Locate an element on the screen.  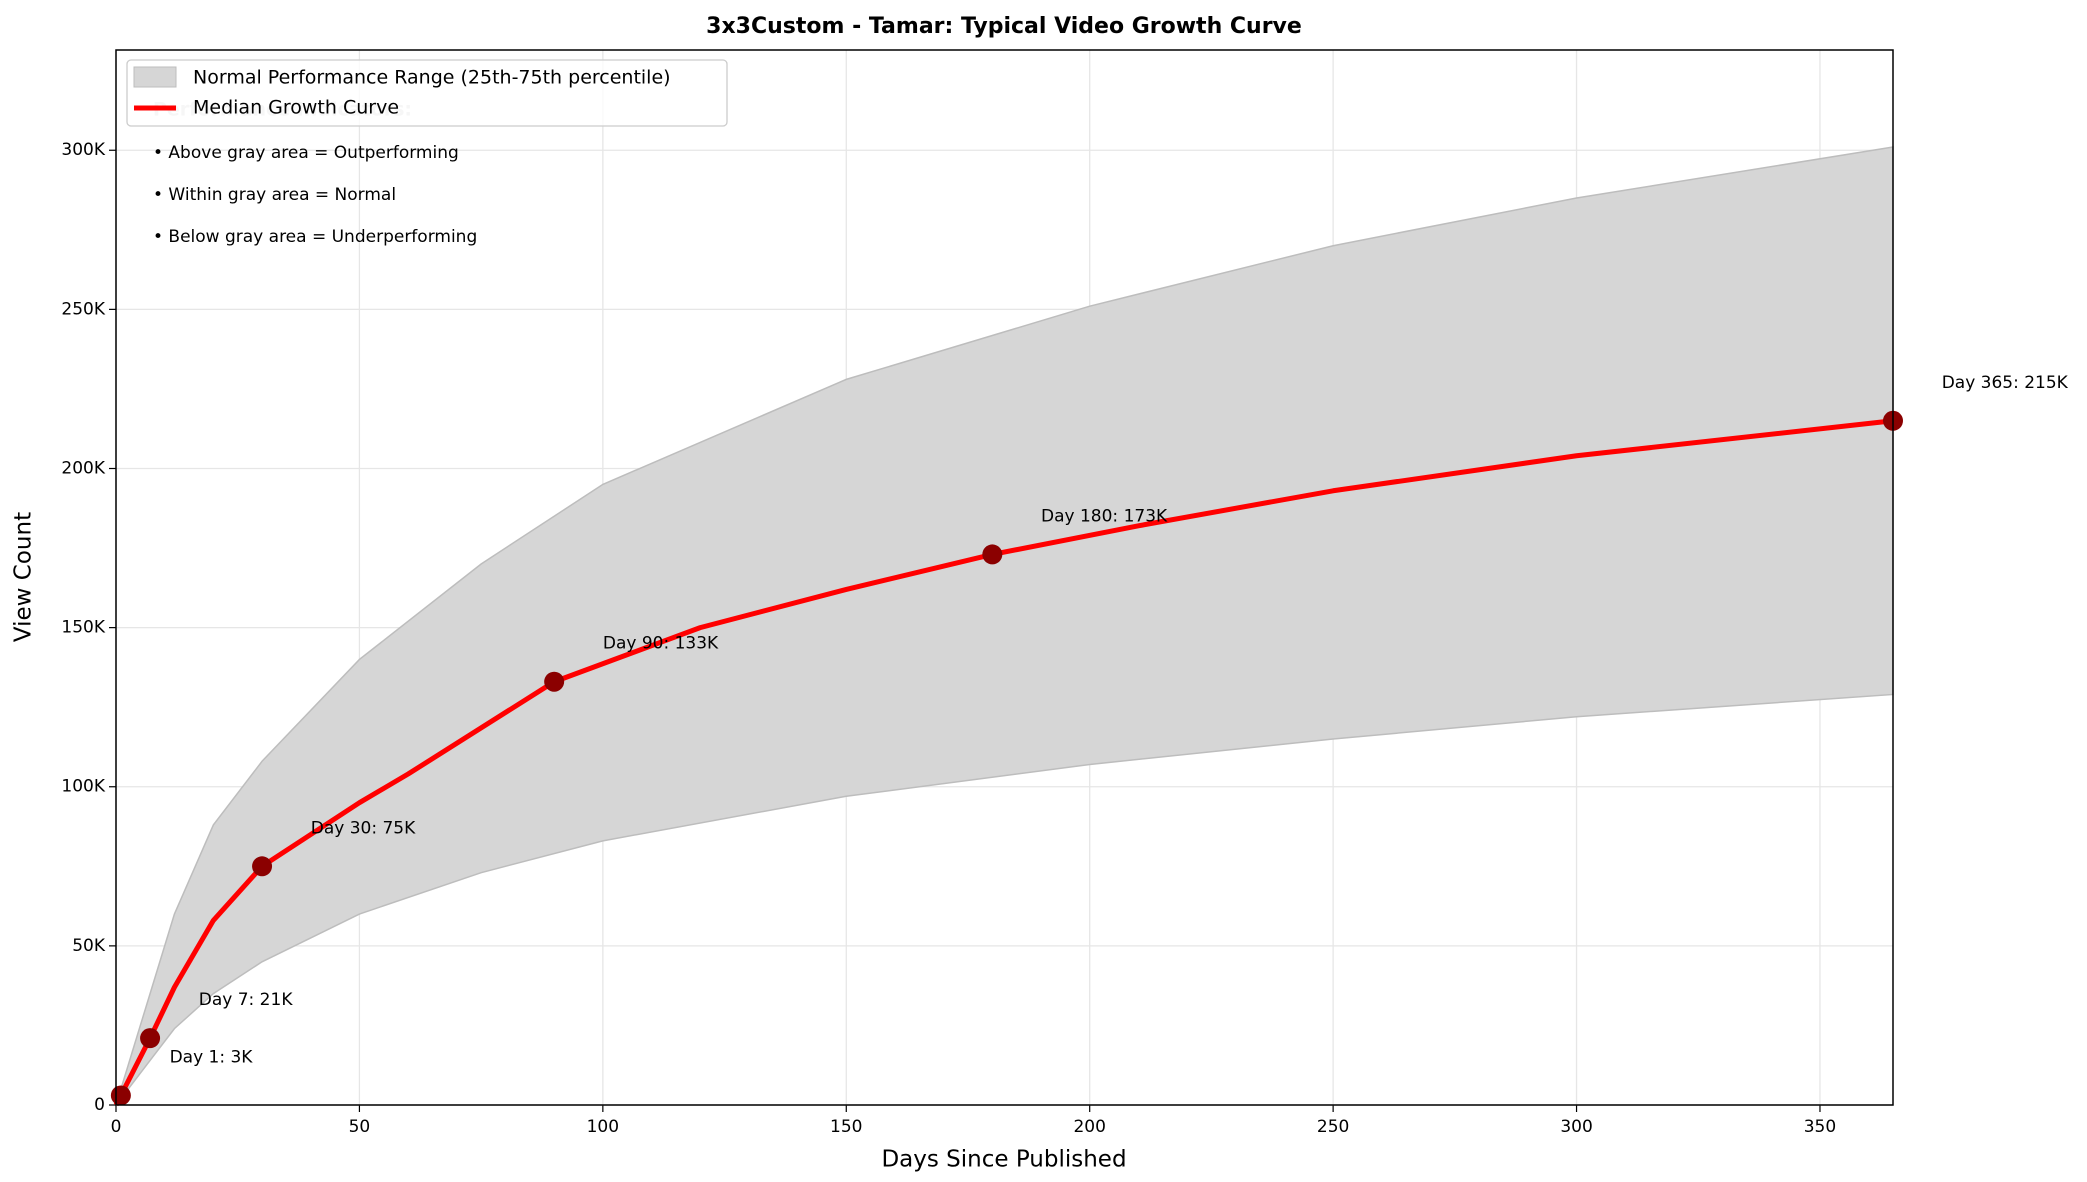
milestone-label: Day 30: 75K is located at coordinates (363, 828).